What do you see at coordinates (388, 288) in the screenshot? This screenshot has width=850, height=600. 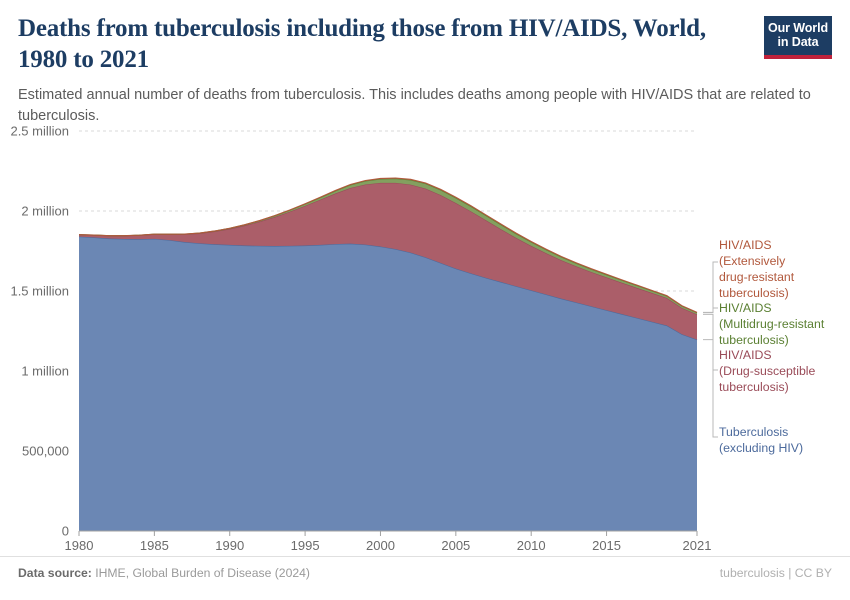 I see `area-series-outline` at bounding box center [388, 288].